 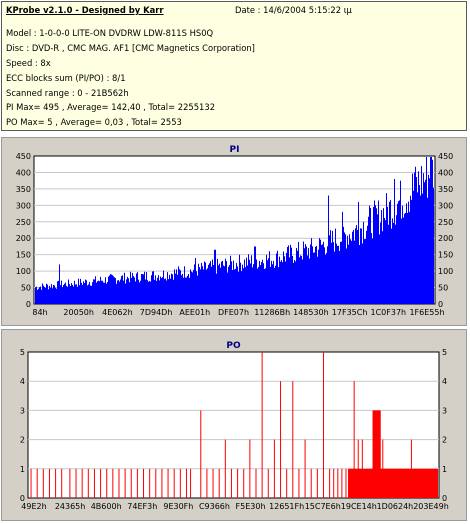 What do you see at coordinates (33, 506) in the screenshot?
I see `x-tick-label: 49E2h` at bounding box center [33, 506].